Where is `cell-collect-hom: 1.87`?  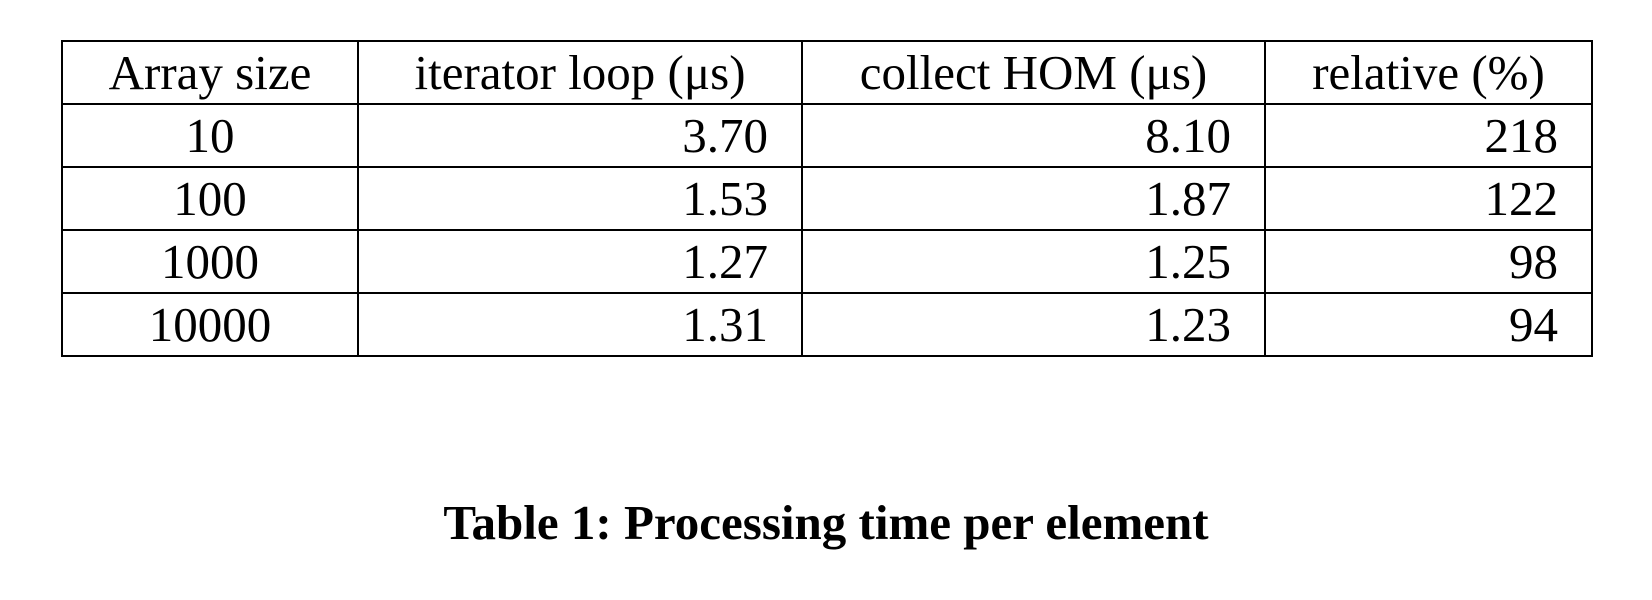
cell-collect-hom: 1.87 is located at coordinates (1033, 198).